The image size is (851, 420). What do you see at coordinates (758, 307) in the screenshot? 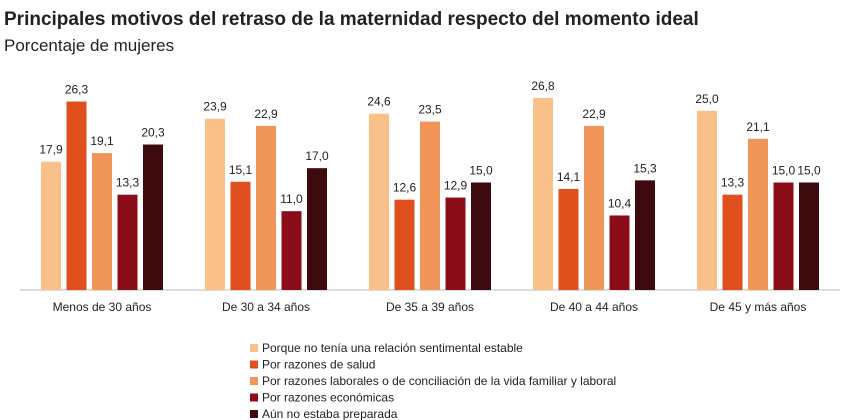
I see `x-tick-label: De 45 y más años` at bounding box center [758, 307].